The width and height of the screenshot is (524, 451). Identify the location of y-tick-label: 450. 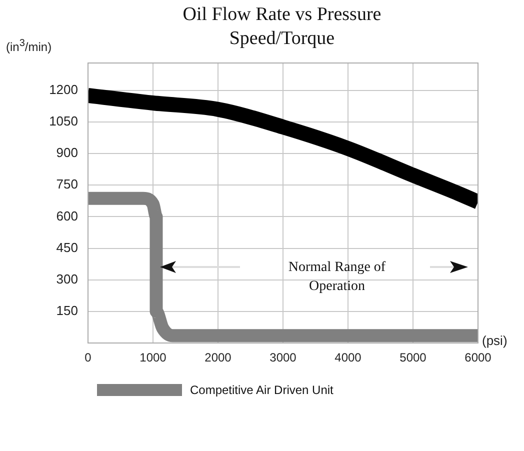
(67, 247).